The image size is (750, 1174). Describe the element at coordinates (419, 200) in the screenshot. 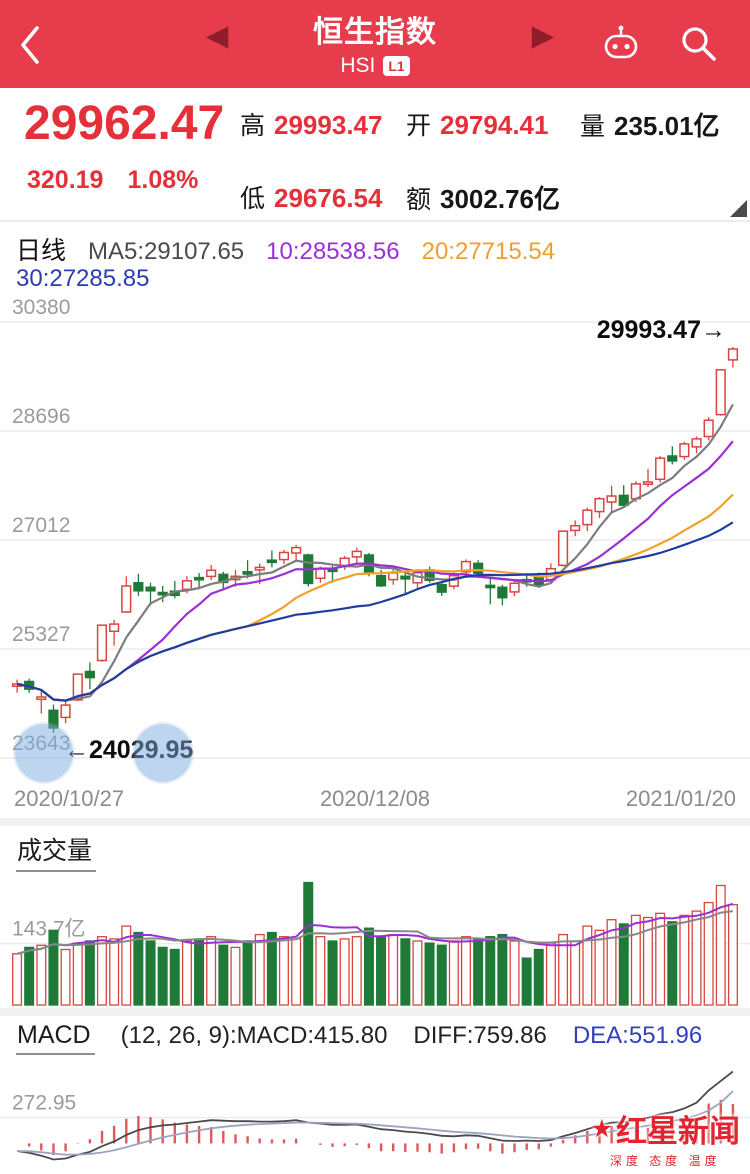

I see `amount-label: 额` at that location.